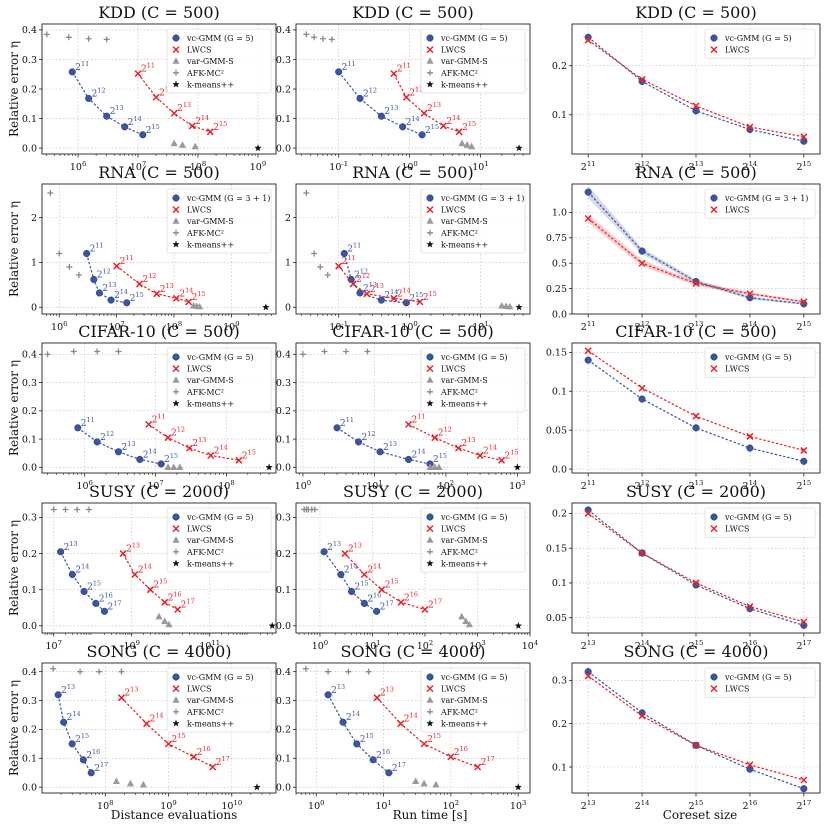  Describe the element at coordinates (320, 645) in the screenshot. I see `x-tick-label: 10⁰` at that location.